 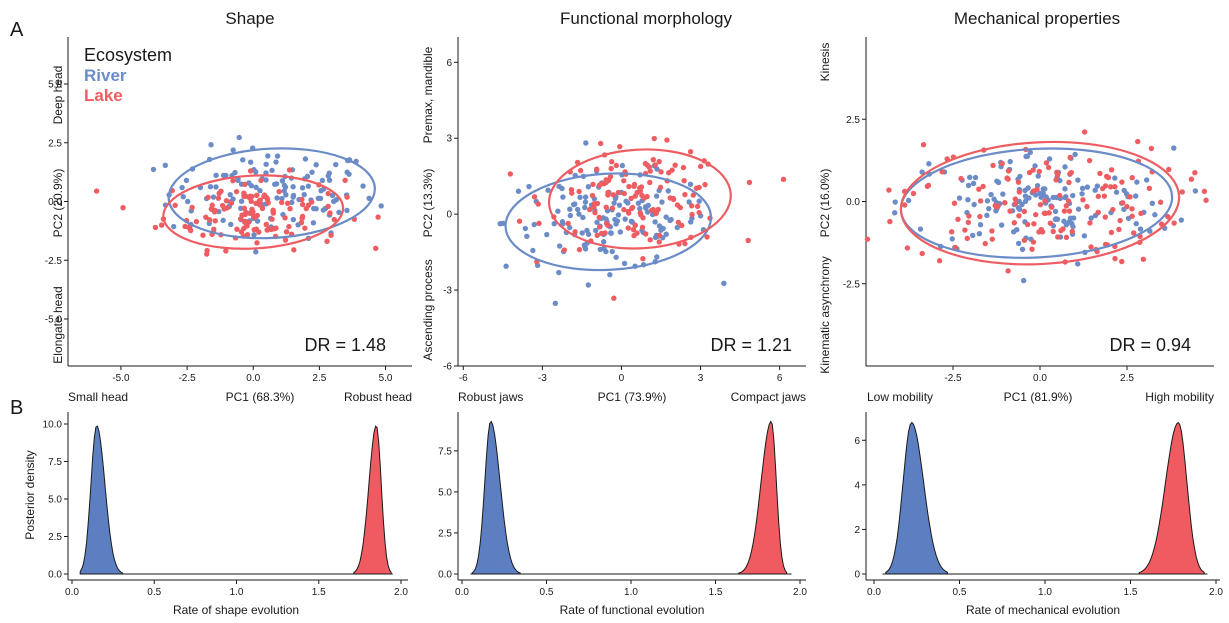 What do you see at coordinates (1171, 498) in the screenshot?
I see `density-area-lake` at bounding box center [1171, 498].